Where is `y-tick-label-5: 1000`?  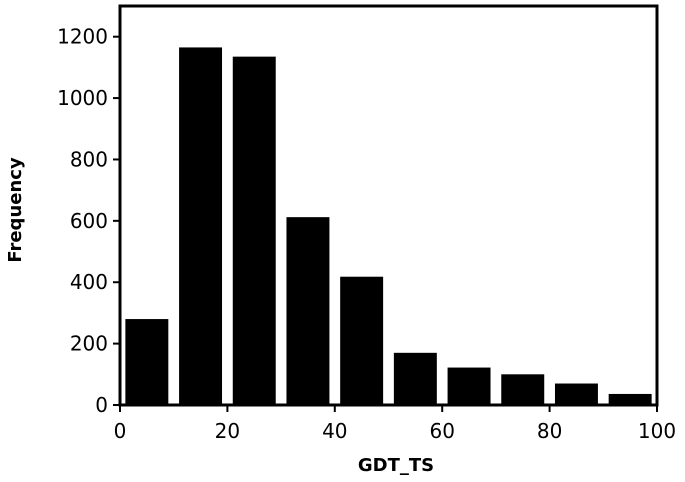
y-tick-label-5: 1000 is located at coordinates (82, 98).